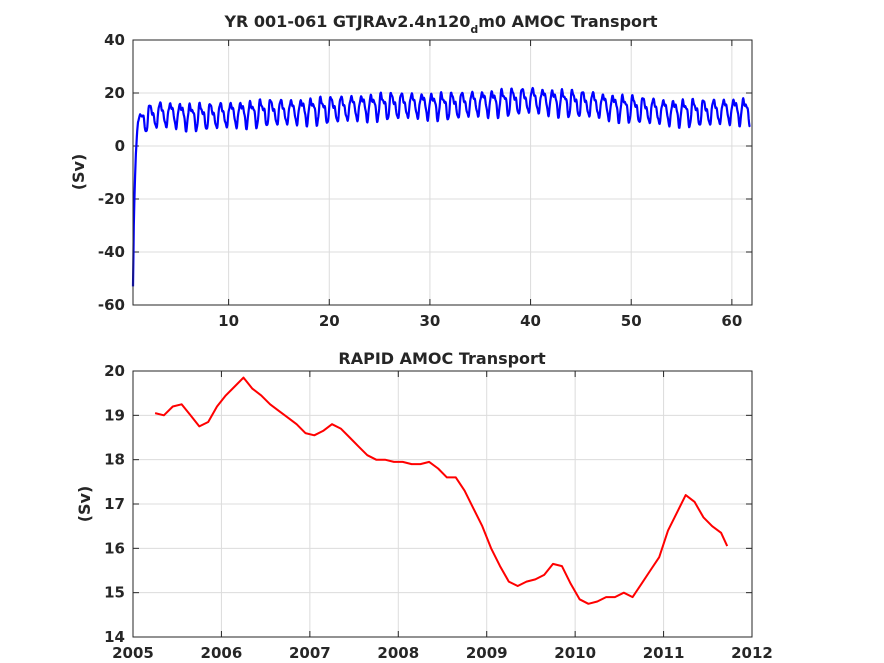  Describe the element at coordinates (133, 653) in the screenshot. I see `rapid-amoc-xtick-label-0: 2005` at that location.